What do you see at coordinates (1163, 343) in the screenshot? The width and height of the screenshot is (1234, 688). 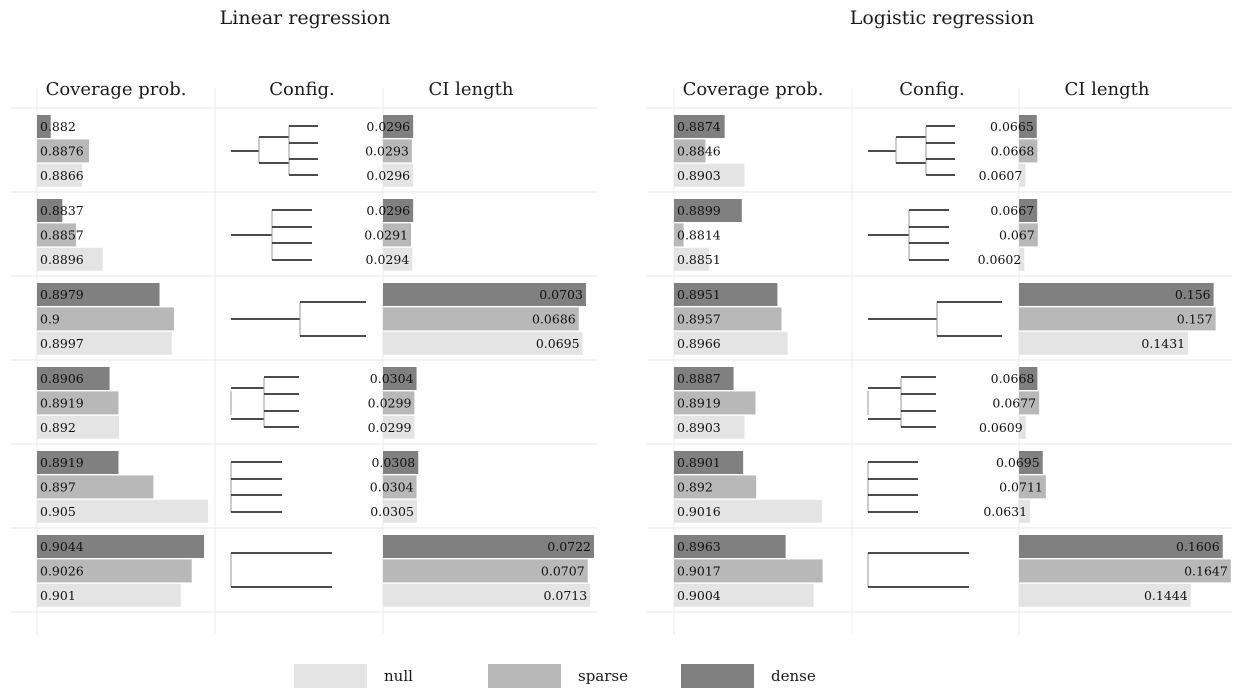 I see `ci-length-value-label: 0.1431` at bounding box center [1163, 343].